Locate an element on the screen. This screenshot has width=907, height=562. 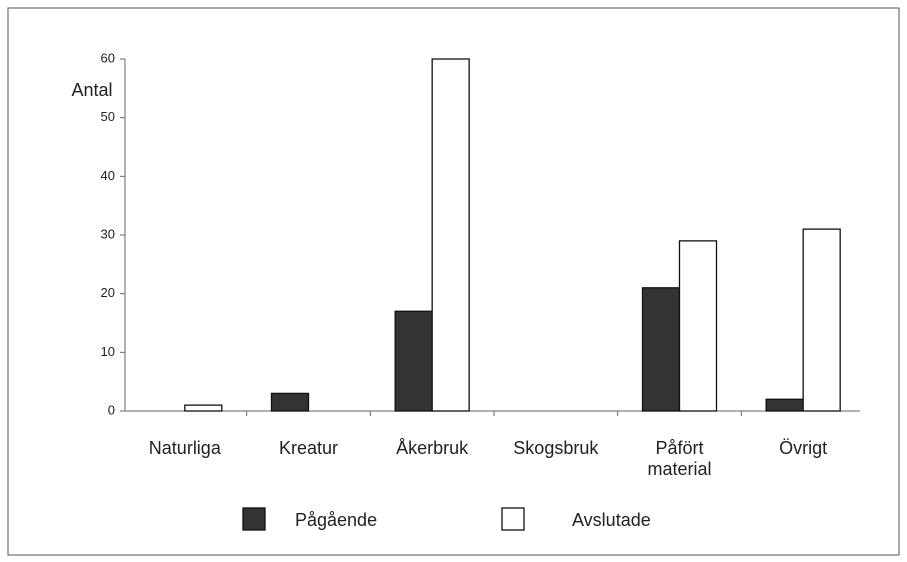
x-tick-label: Skogsbruk is located at coordinates (556, 448).